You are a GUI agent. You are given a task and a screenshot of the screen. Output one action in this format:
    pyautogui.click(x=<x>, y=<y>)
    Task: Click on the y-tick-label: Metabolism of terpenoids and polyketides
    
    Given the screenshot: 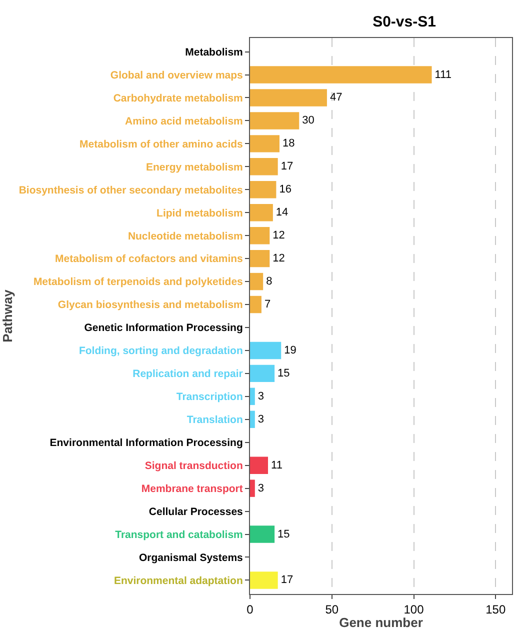 What is the action you would take?
    pyautogui.click(x=138, y=282)
    